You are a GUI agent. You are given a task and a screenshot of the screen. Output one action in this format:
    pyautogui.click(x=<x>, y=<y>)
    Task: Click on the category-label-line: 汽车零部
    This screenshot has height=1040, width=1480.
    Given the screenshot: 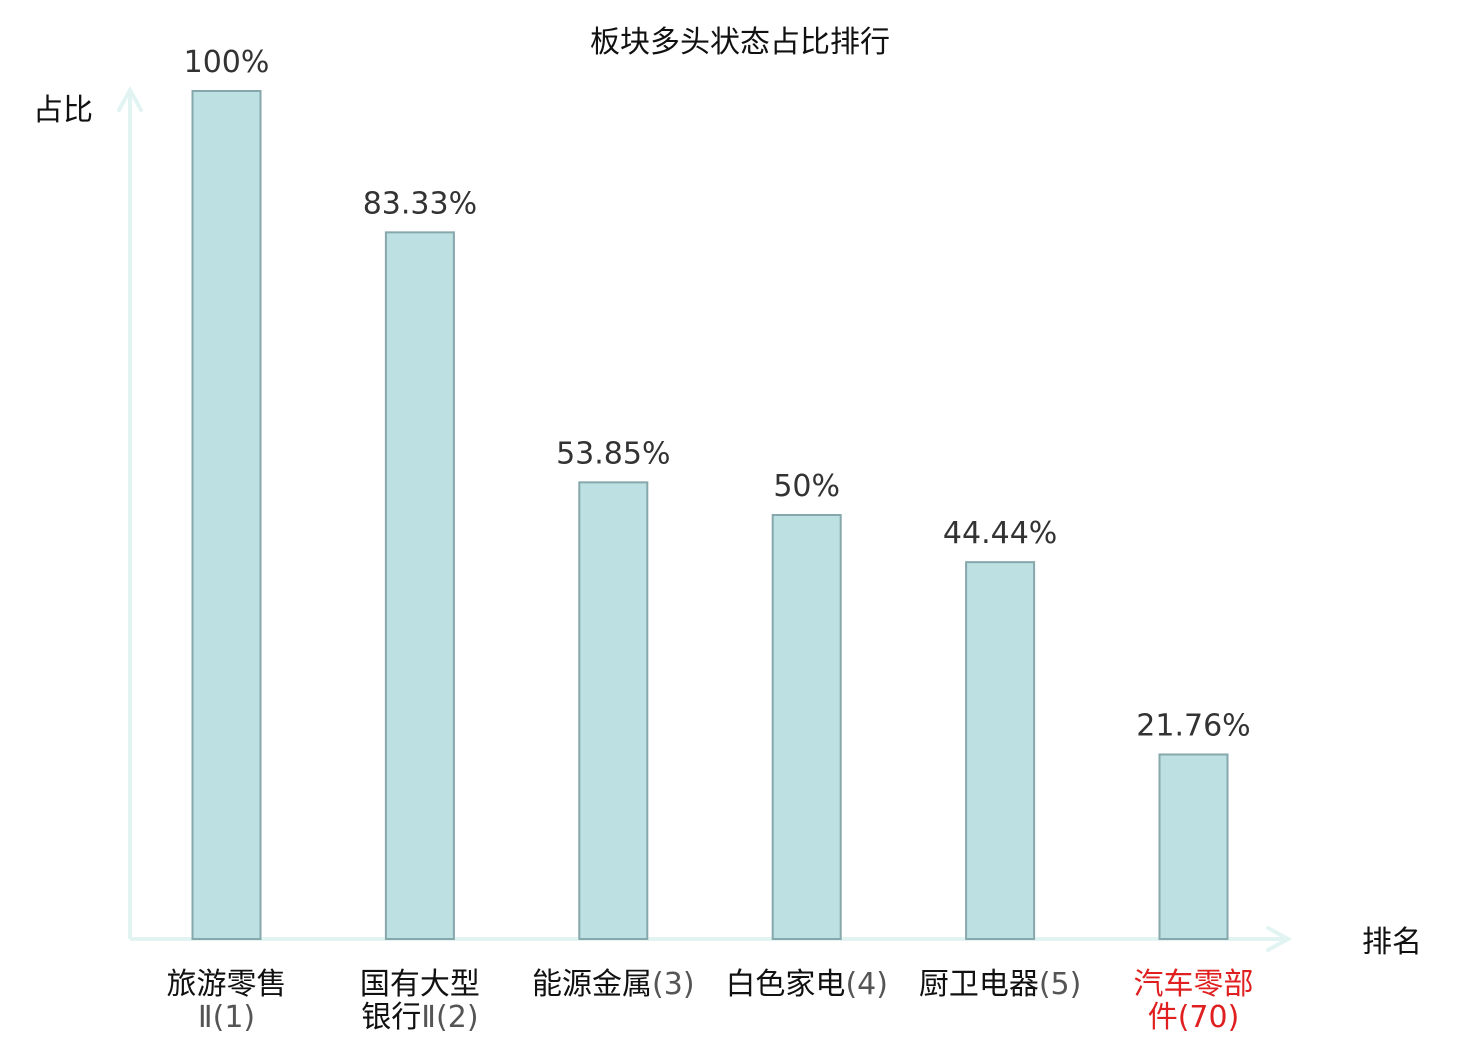 What is the action you would take?
    pyautogui.click(x=1194, y=984)
    